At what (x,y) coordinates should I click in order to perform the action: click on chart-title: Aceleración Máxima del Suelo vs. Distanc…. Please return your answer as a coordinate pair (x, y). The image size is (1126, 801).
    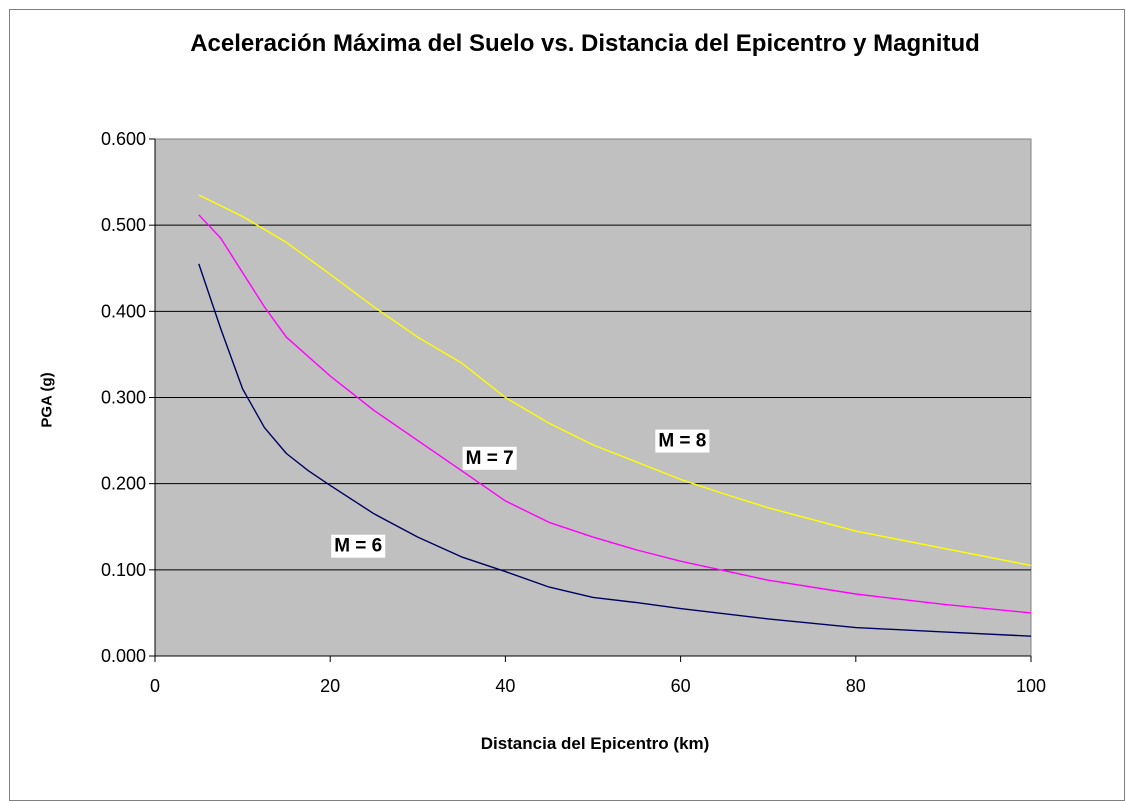
    Looking at the image, I should click on (585, 43).